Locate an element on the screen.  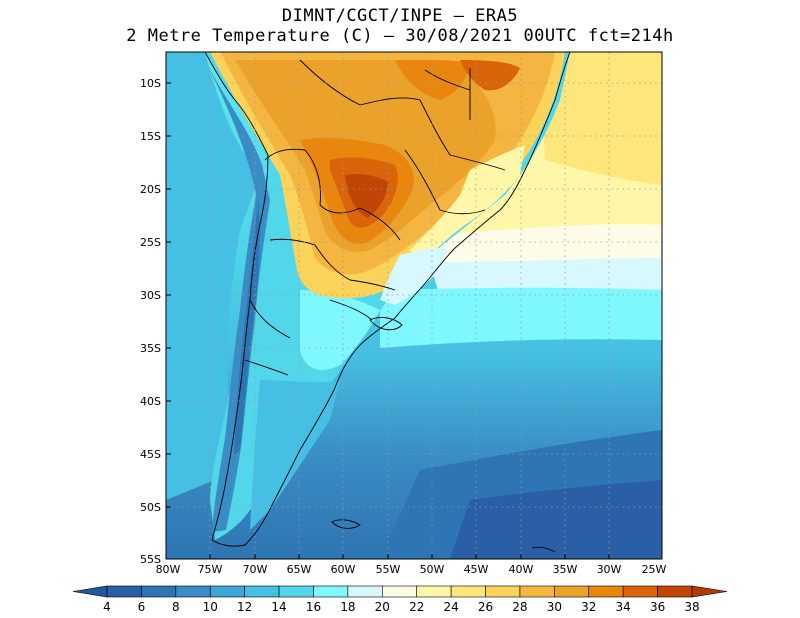
lon-label: 80W is located at coordinates (168, 569).